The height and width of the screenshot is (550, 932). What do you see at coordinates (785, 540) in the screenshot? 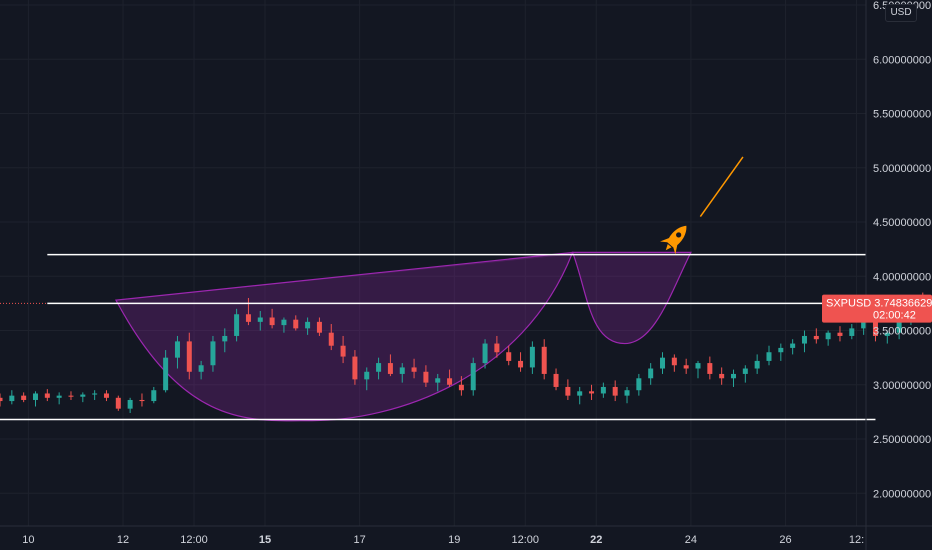
I see `x-tick-label: 26` at bounding box center [785, 540].